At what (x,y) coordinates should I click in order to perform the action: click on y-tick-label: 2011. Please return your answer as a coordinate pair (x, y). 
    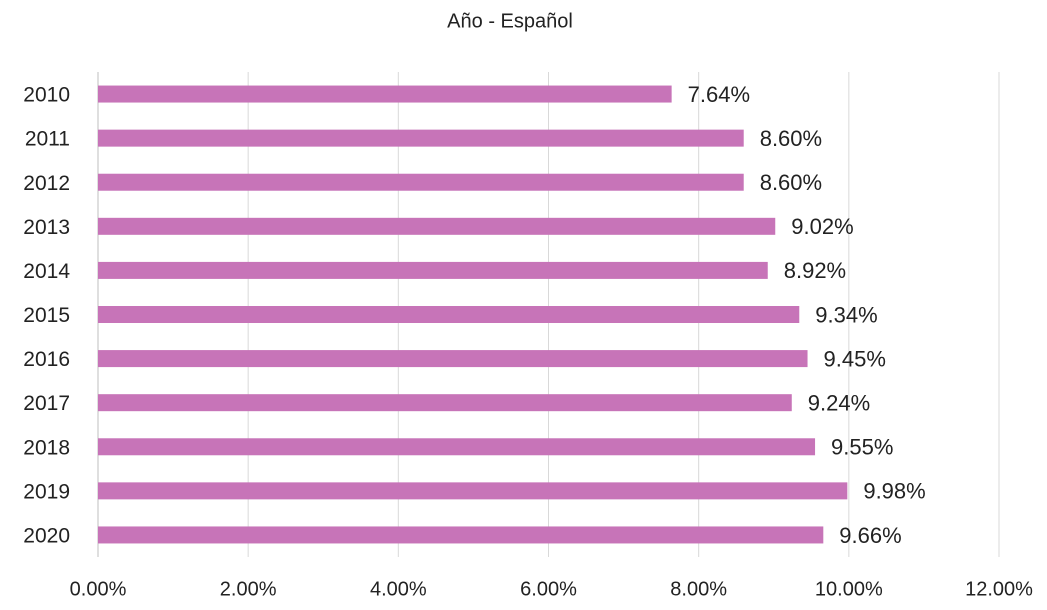
    Looking at the image, I should click on (47, 139).